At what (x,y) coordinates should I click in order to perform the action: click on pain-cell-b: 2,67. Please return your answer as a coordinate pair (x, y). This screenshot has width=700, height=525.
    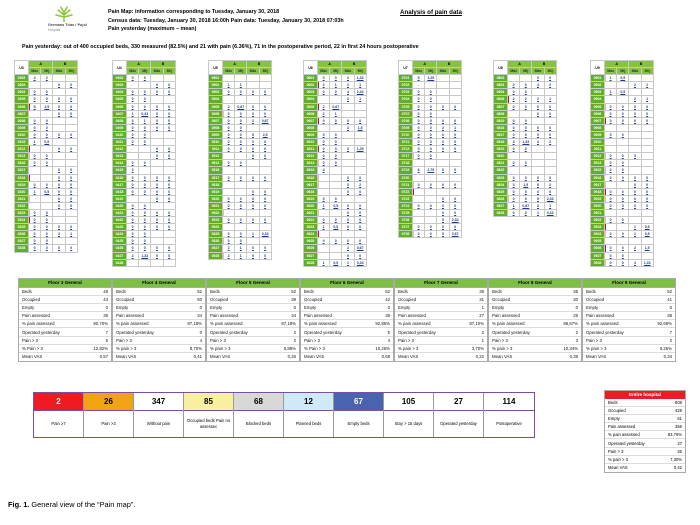
    Looking at the image, I should click on (455, 234).